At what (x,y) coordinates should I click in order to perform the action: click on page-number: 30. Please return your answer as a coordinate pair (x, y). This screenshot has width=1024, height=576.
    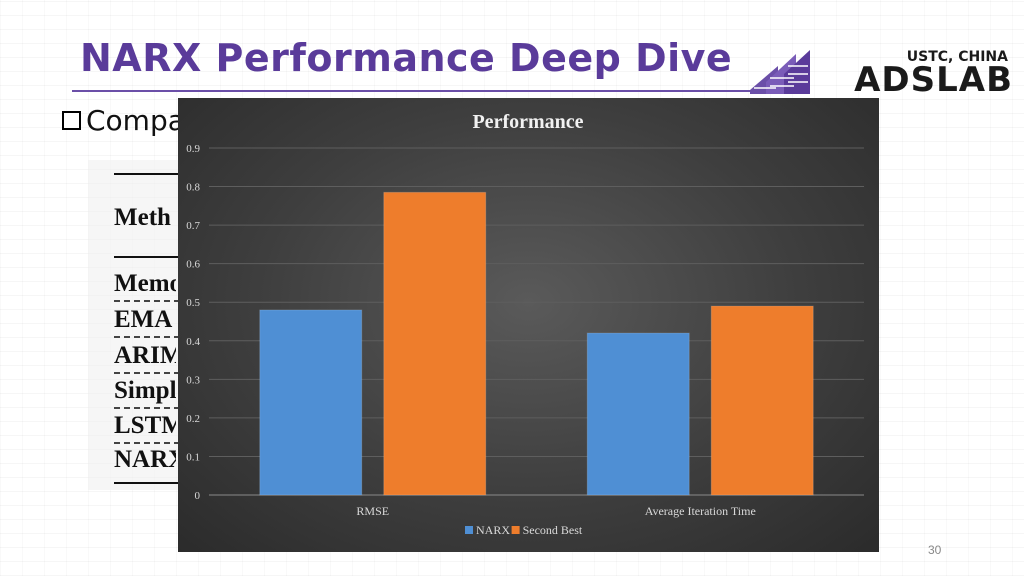
    Looking at the image, I should click on (935, 550).